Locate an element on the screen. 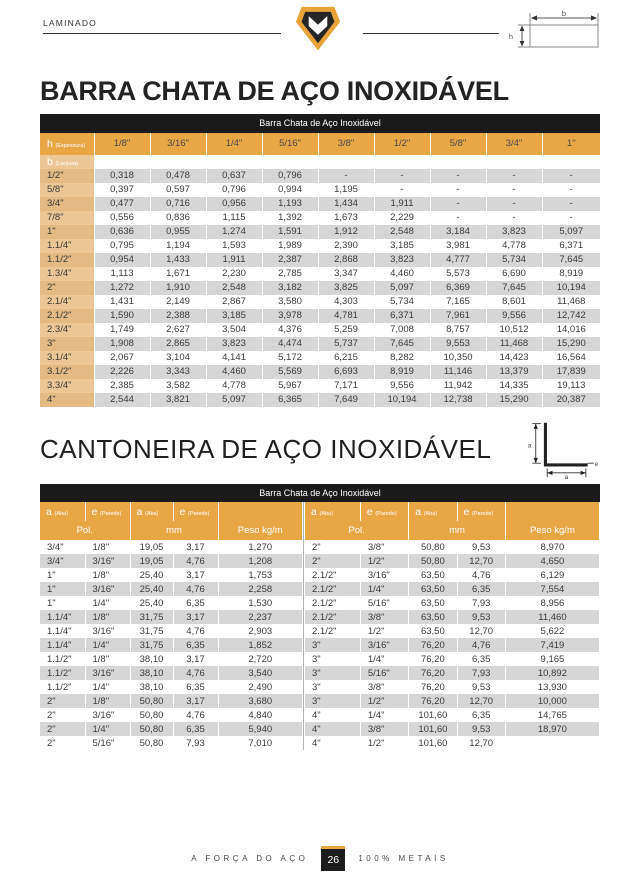 This screenshot has height=879, width=640. t2-value-cell: 2,490 is located at coordinates (259, 687).